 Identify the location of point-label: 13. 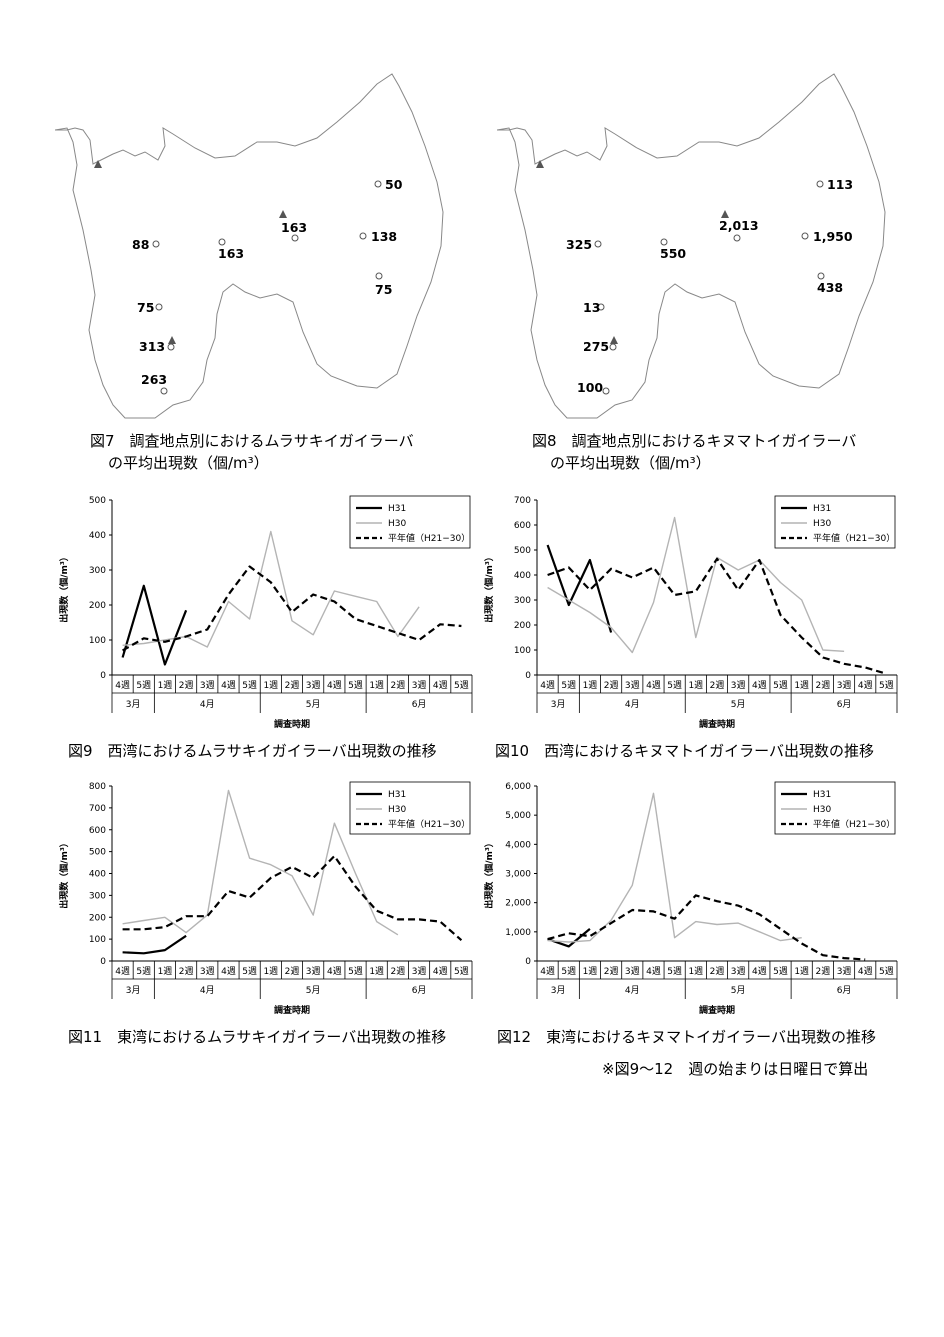
(591, 307).